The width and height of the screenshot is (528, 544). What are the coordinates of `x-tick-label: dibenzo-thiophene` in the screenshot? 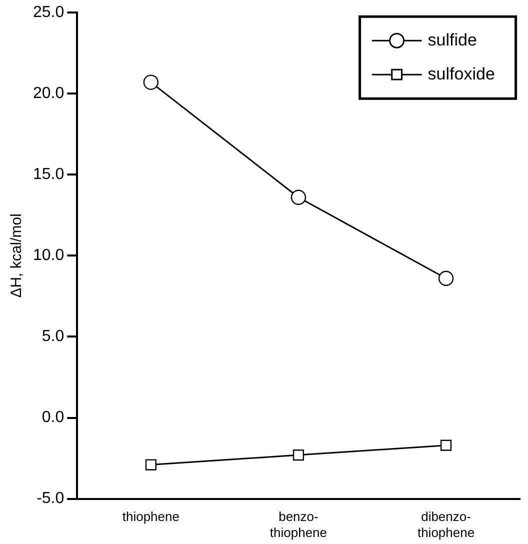 It's located at (446, 524).